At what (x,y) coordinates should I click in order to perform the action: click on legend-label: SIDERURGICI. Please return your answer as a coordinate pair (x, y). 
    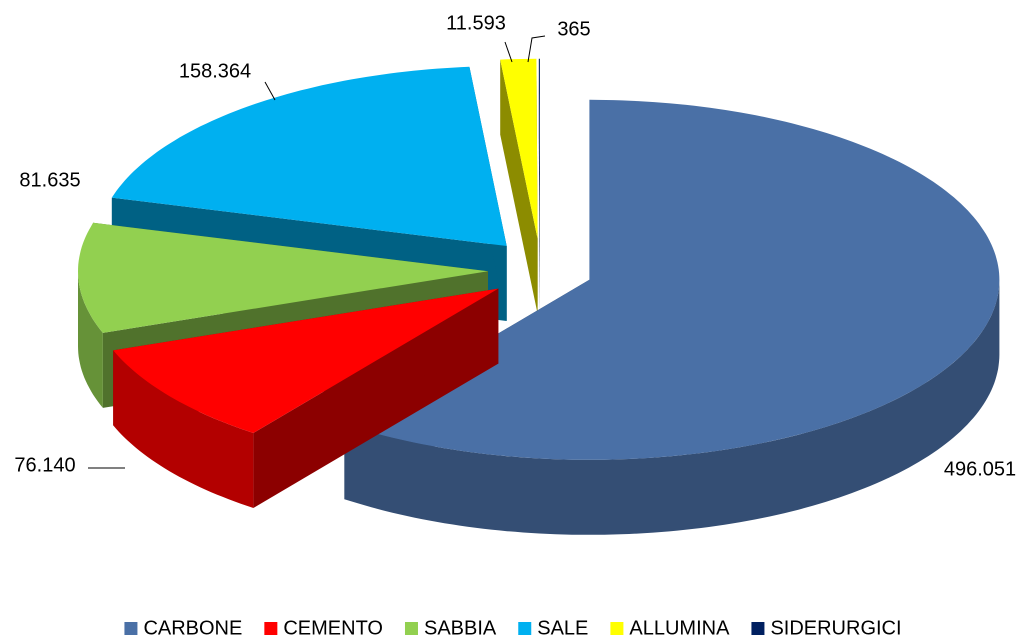
    Looking at the image, I should click on (835, 628).